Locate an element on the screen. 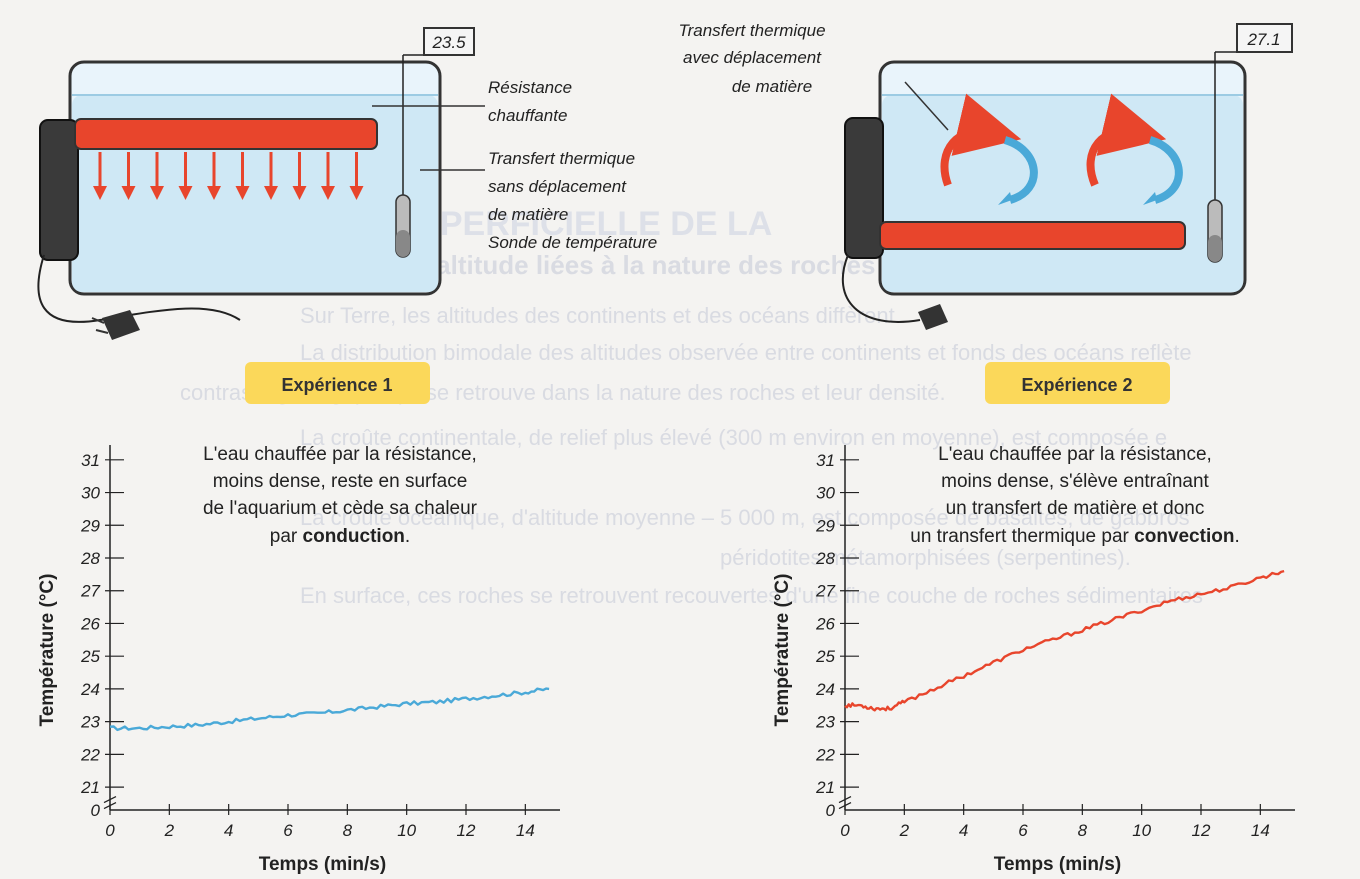 The width and height of the screenshot is (1360, 879). exp2-description-line4: un transfert thermique par convection. is located at coordinates (1074, 536).